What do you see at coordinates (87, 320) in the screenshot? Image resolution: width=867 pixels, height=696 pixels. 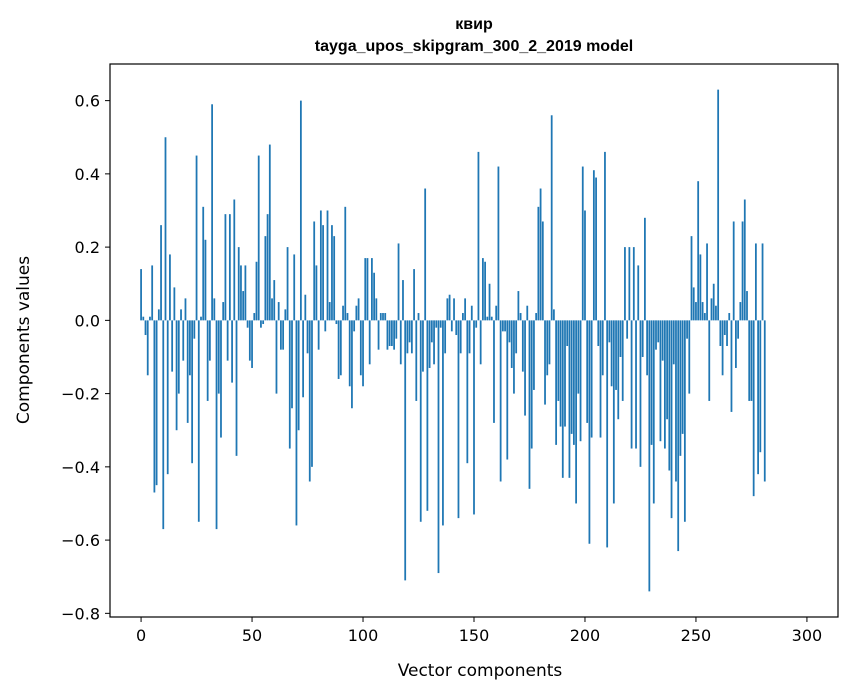 I see `y-tick-label: 0.0` at bounding box center [87, 320].